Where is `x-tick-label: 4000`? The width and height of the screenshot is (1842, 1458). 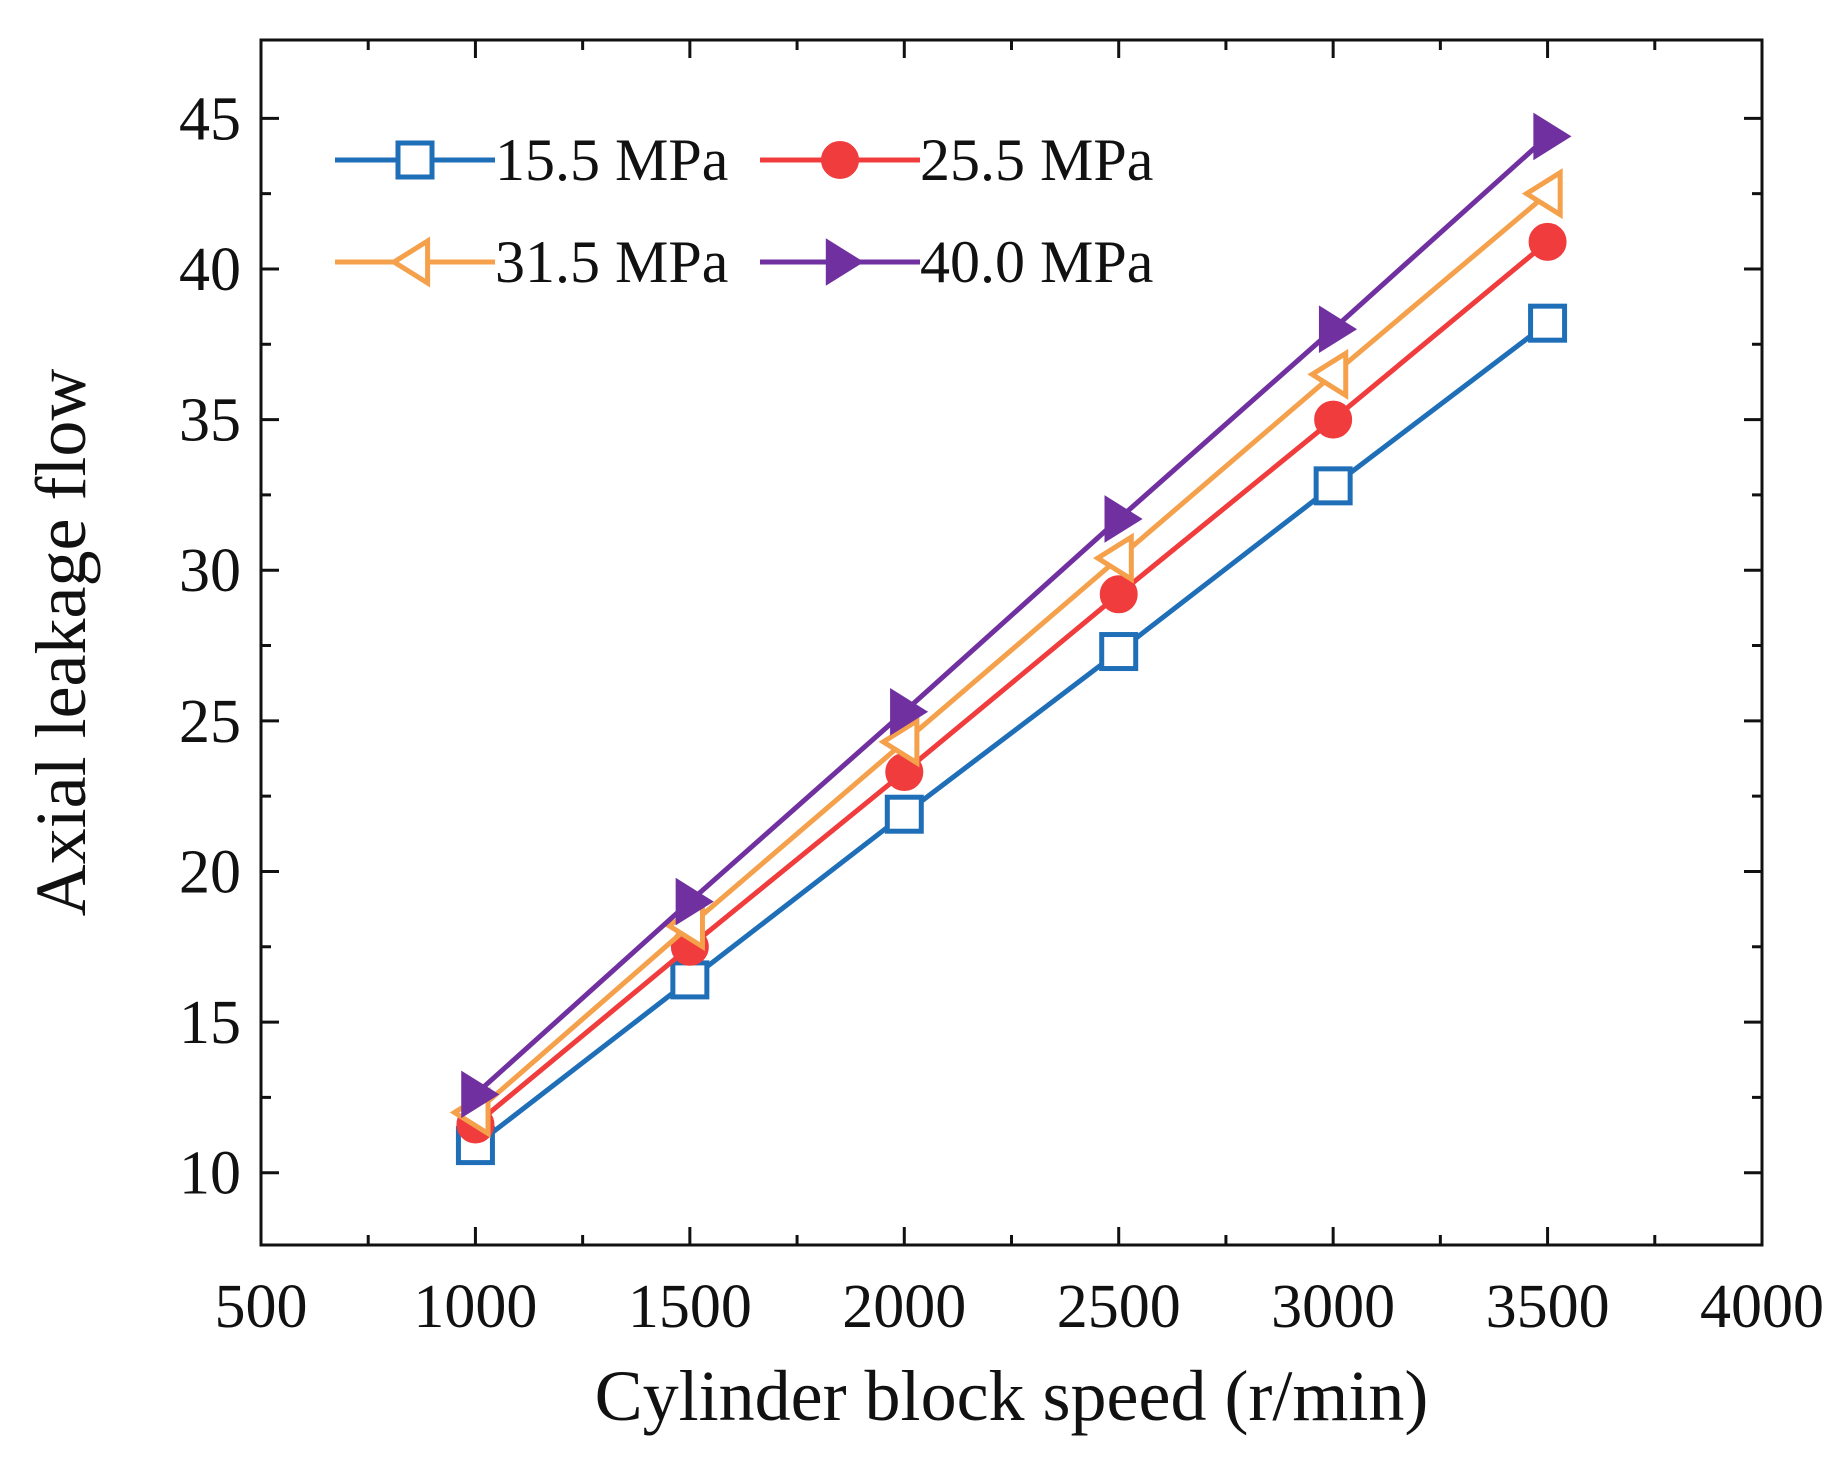
x-tick-label: 4000 is located at coordinates (1762, 1307).